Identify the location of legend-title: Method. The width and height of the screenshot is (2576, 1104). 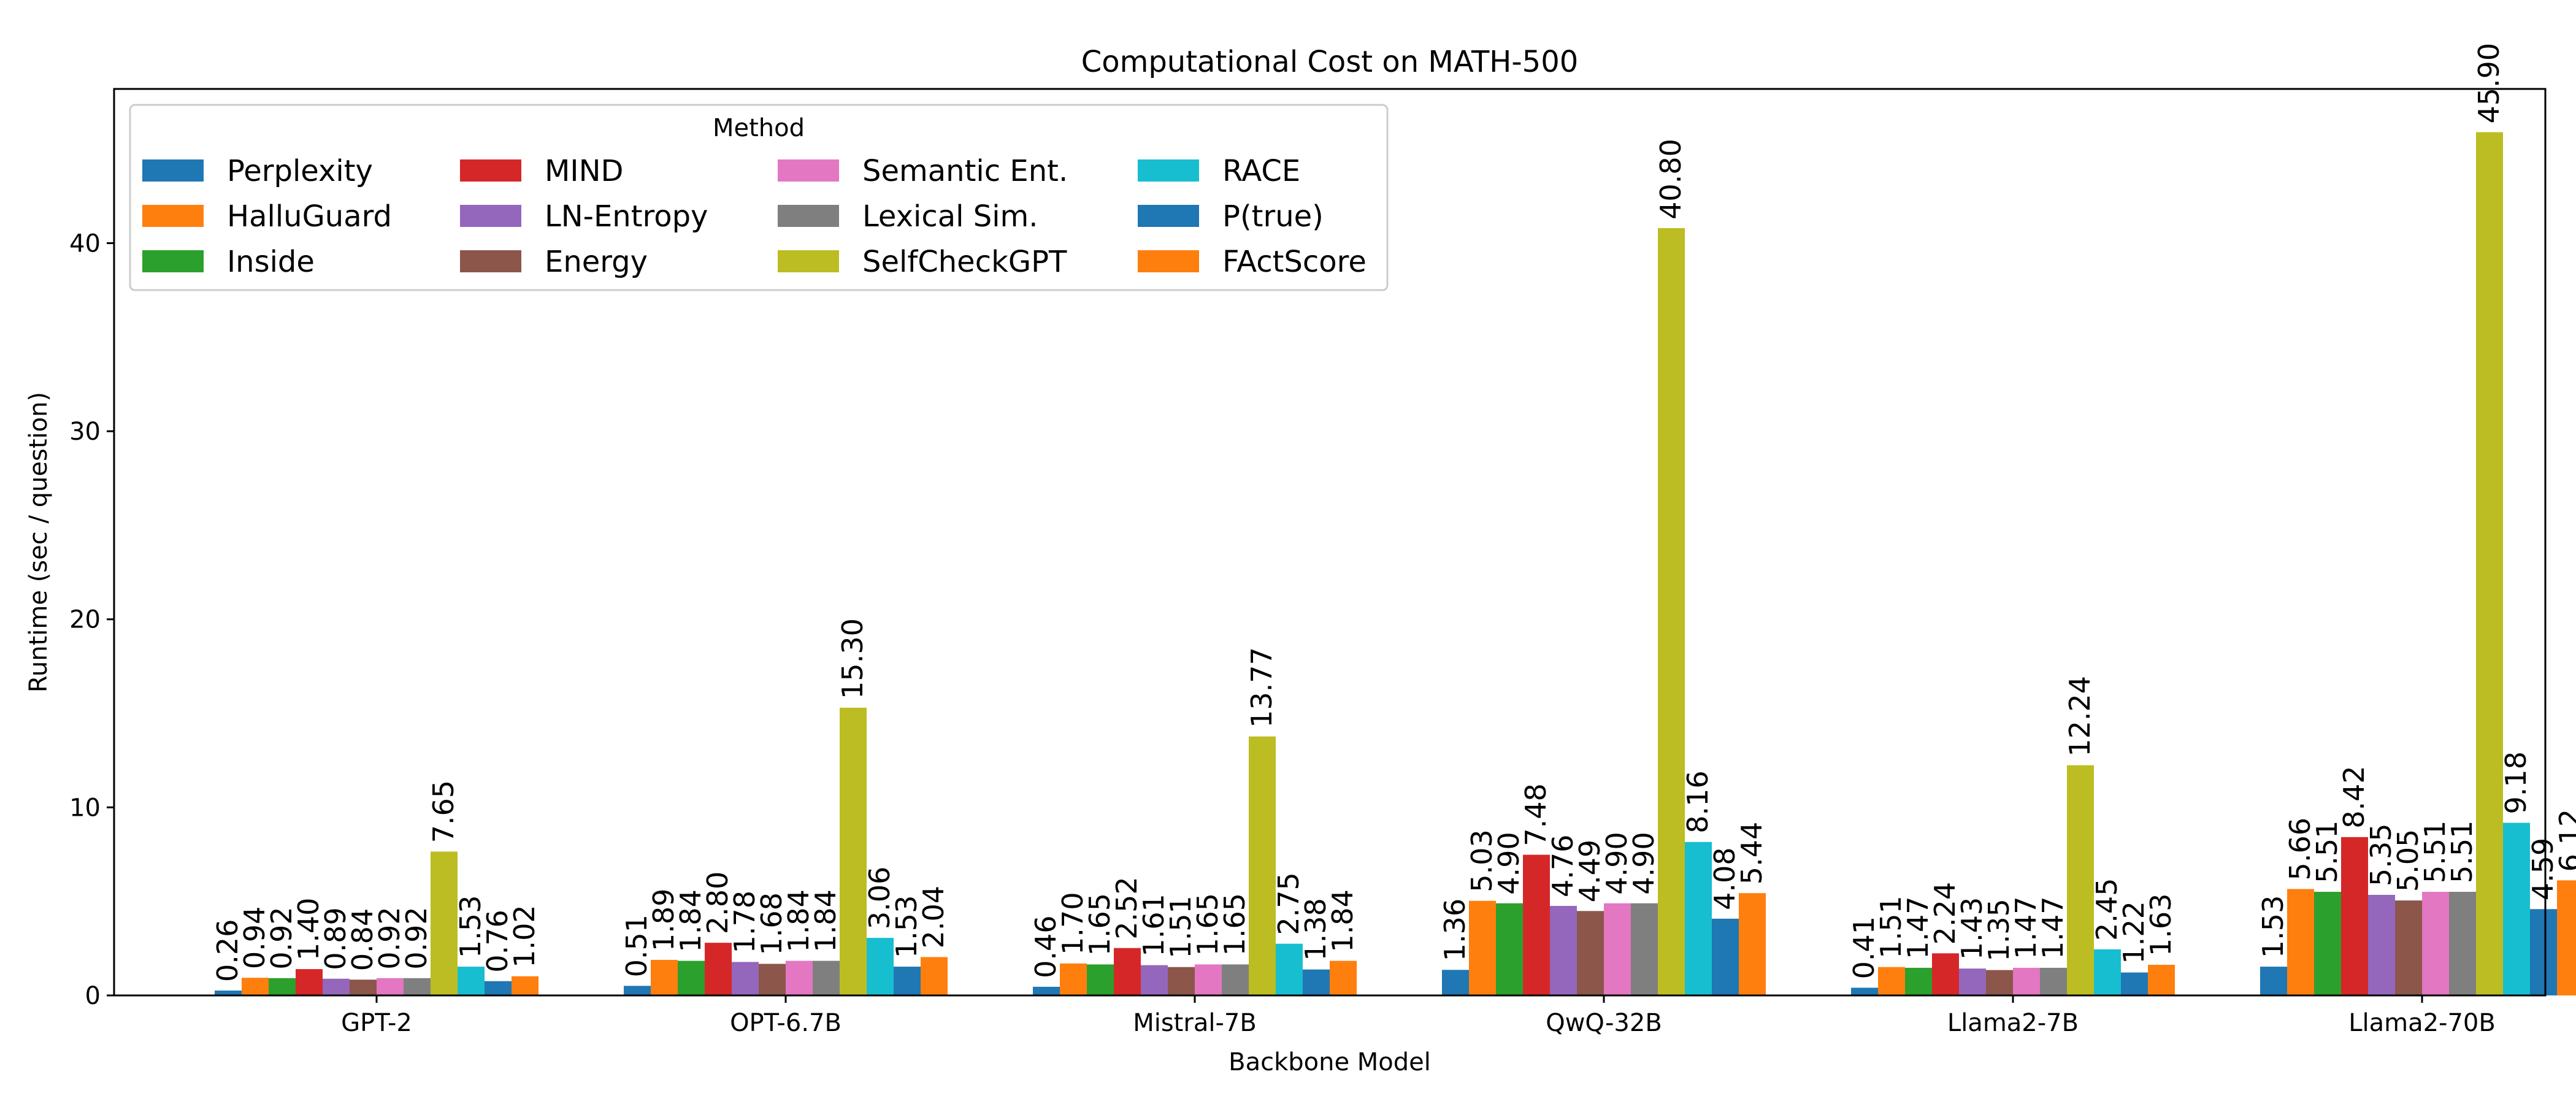
(759, 128).